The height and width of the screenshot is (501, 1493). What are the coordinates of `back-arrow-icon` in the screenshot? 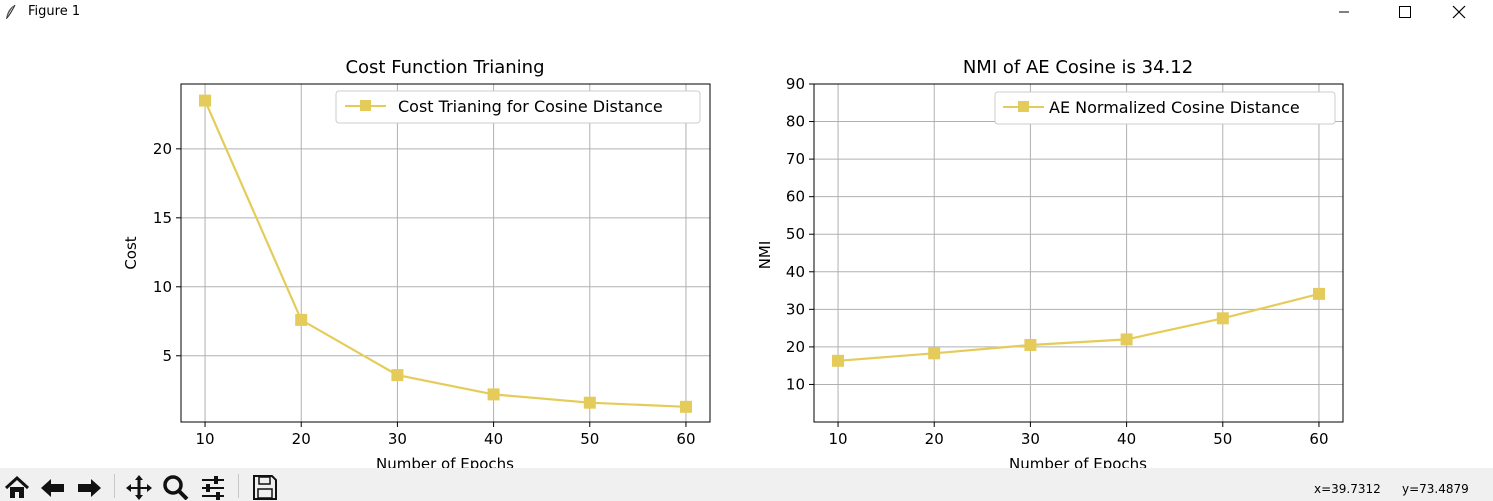 It's located at (53, 486).